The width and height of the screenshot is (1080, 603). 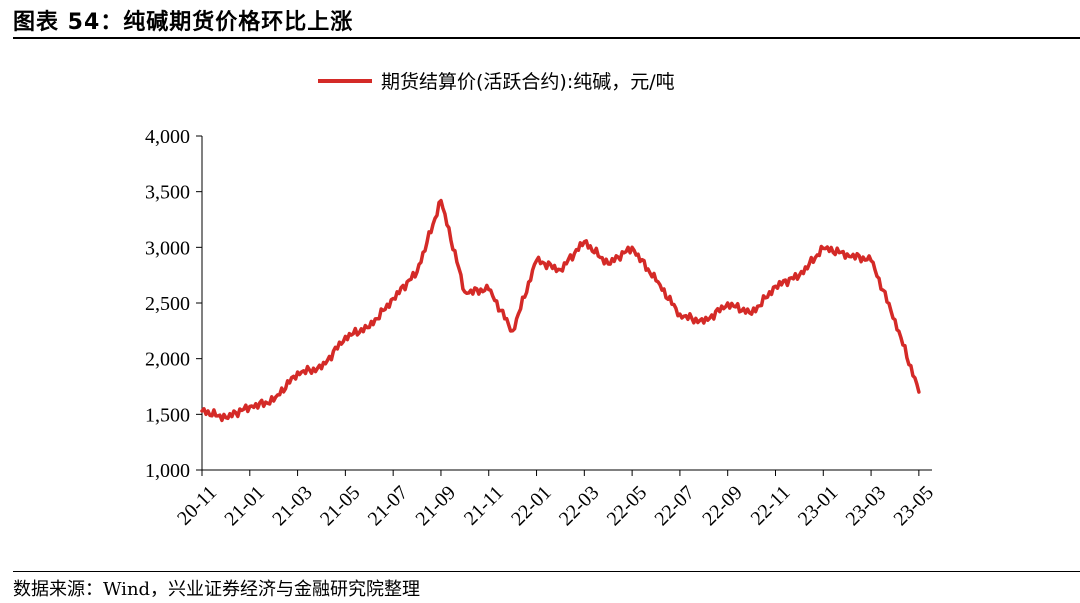 What do you see at coordinates (217, 589) in the screenshot?
I see `source-note: 数据来源：Wind，兴业证券经济与金融研究院整理` at bounding box center [217, 589].